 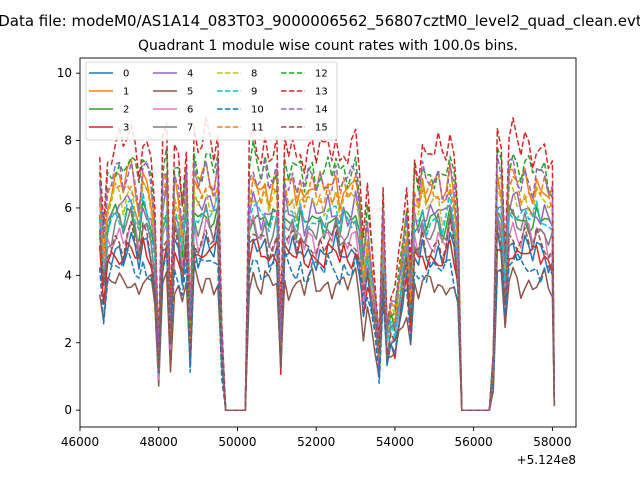 What do you see at coordinates (126, 110) in the screenshot?
I see `legend-label-2: 2` at bounding box center [126, 110].